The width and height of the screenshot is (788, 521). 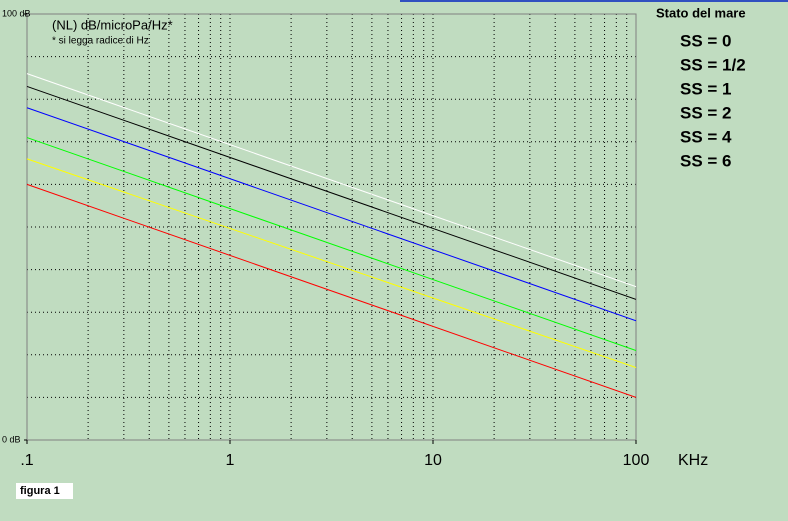 I want to click on chart-subtitle: * si legga radice di Hz, so click(x=100, y=41).